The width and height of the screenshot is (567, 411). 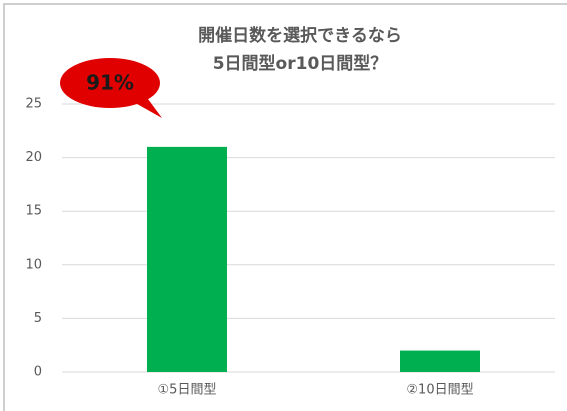 What do you see at coordinates (38, 372) in the screenshot?
I see `y-tick-label: 0` at bounding box center [38, 372].